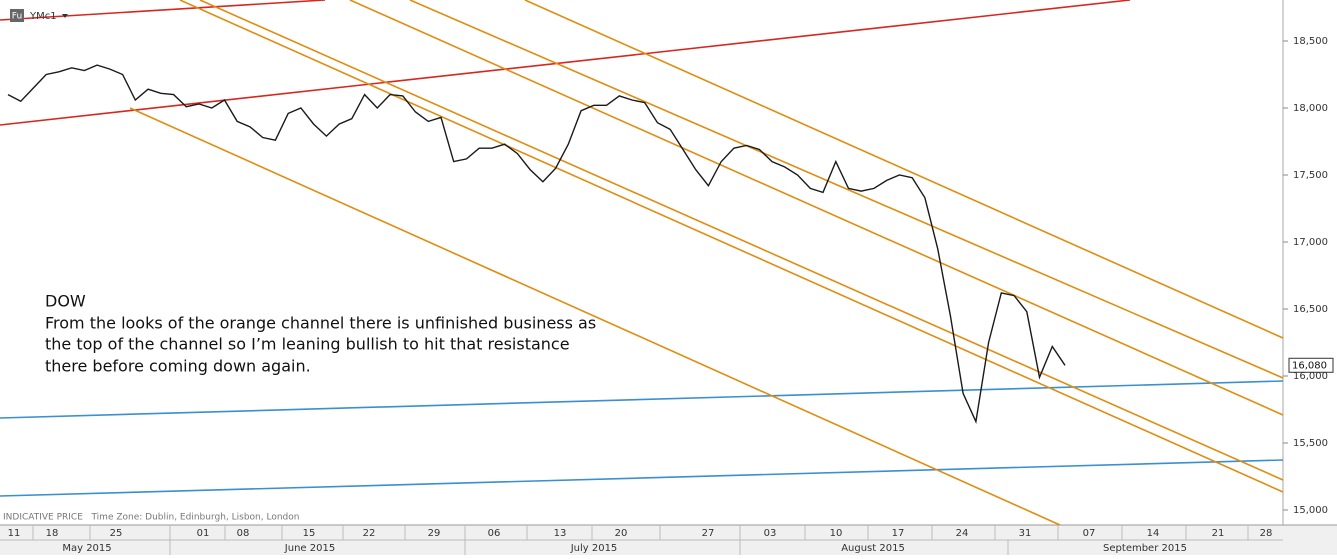 This screenshot has height=559, width=1337. I want to click on x-tick-label: 20, so click(621, 533).